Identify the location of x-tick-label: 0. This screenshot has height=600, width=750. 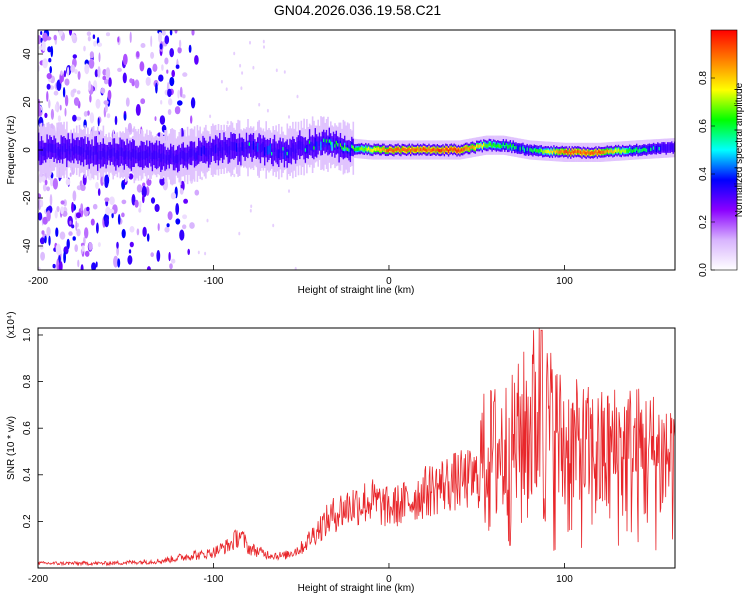
(389, 281).